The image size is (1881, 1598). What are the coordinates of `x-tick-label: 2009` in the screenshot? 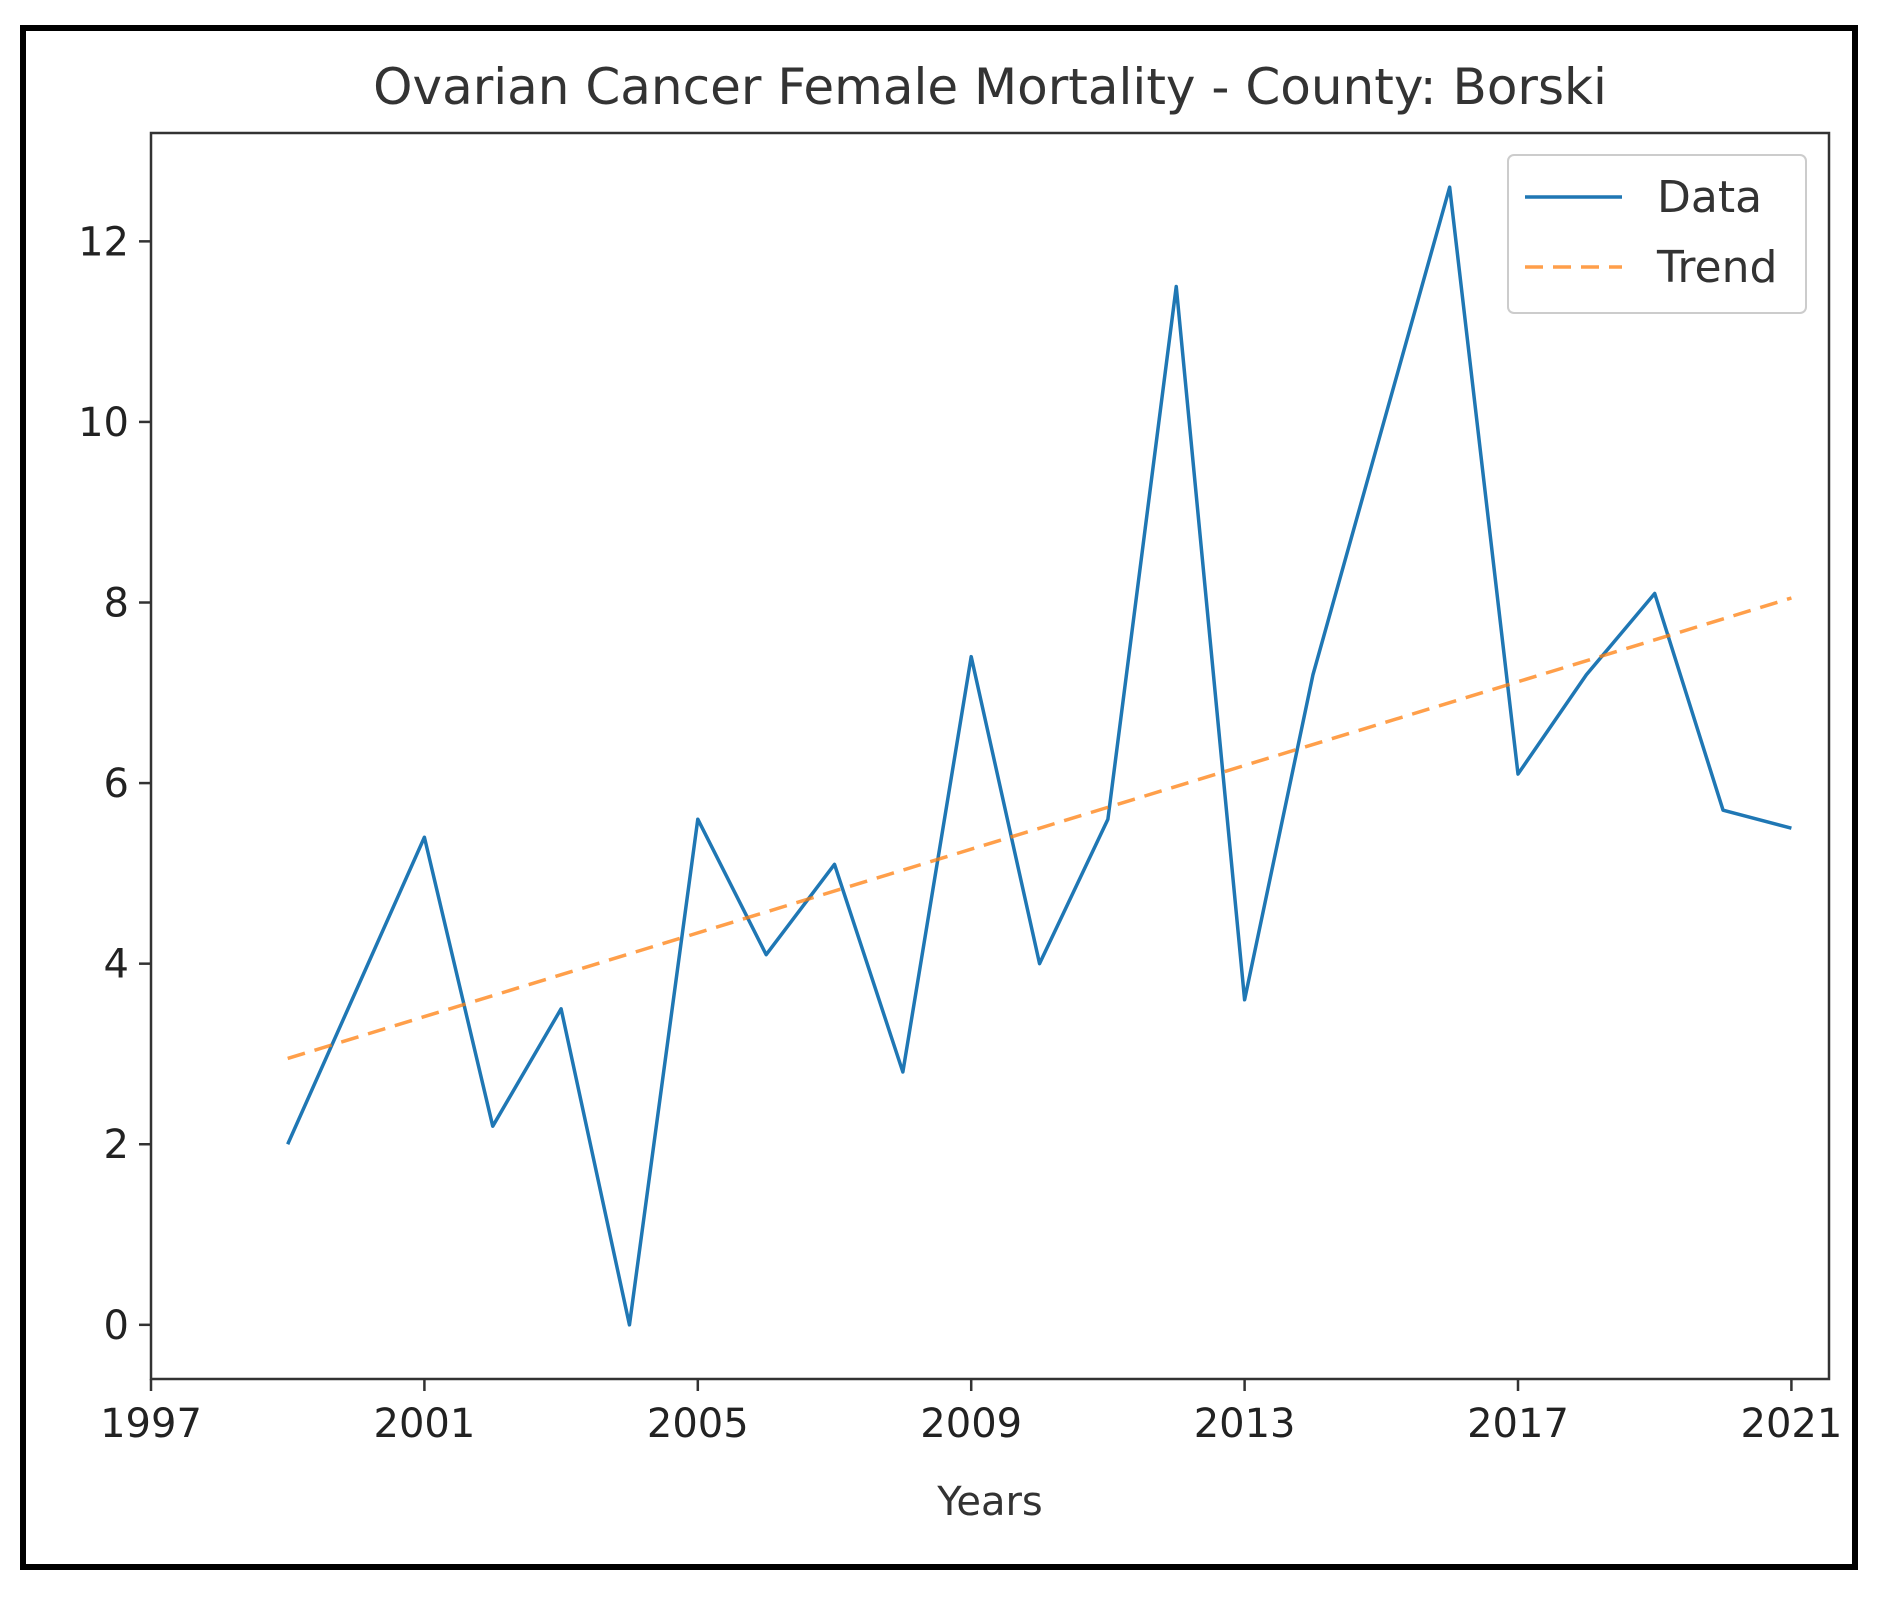 It's located at (971, 1424).